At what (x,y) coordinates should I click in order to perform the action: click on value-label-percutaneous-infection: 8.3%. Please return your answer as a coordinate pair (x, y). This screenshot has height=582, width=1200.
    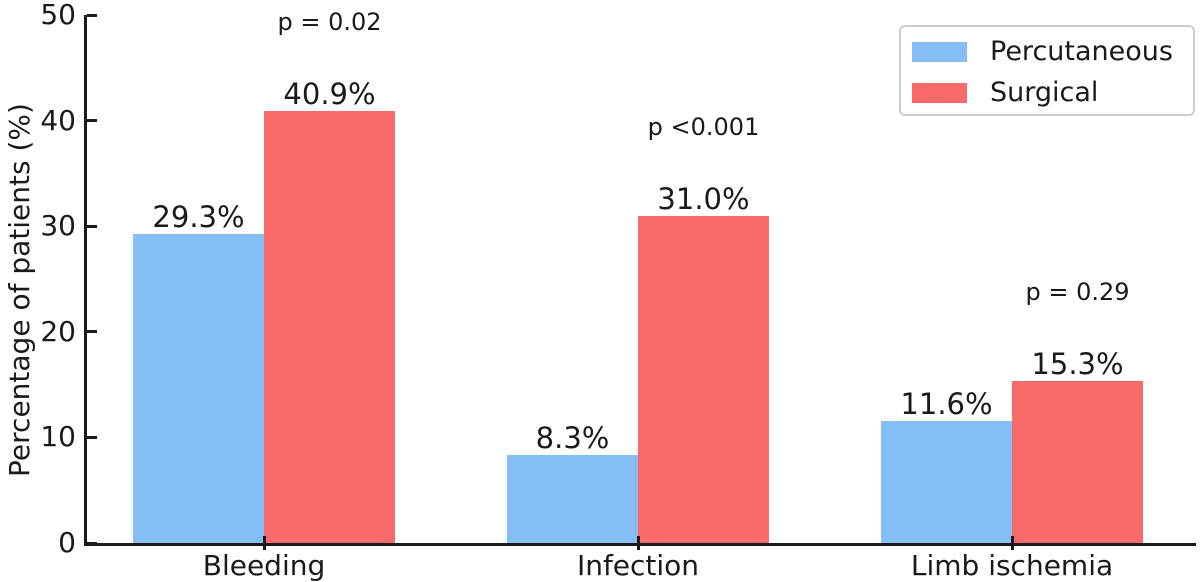
    Looking at the image, I should click on (572, 438).